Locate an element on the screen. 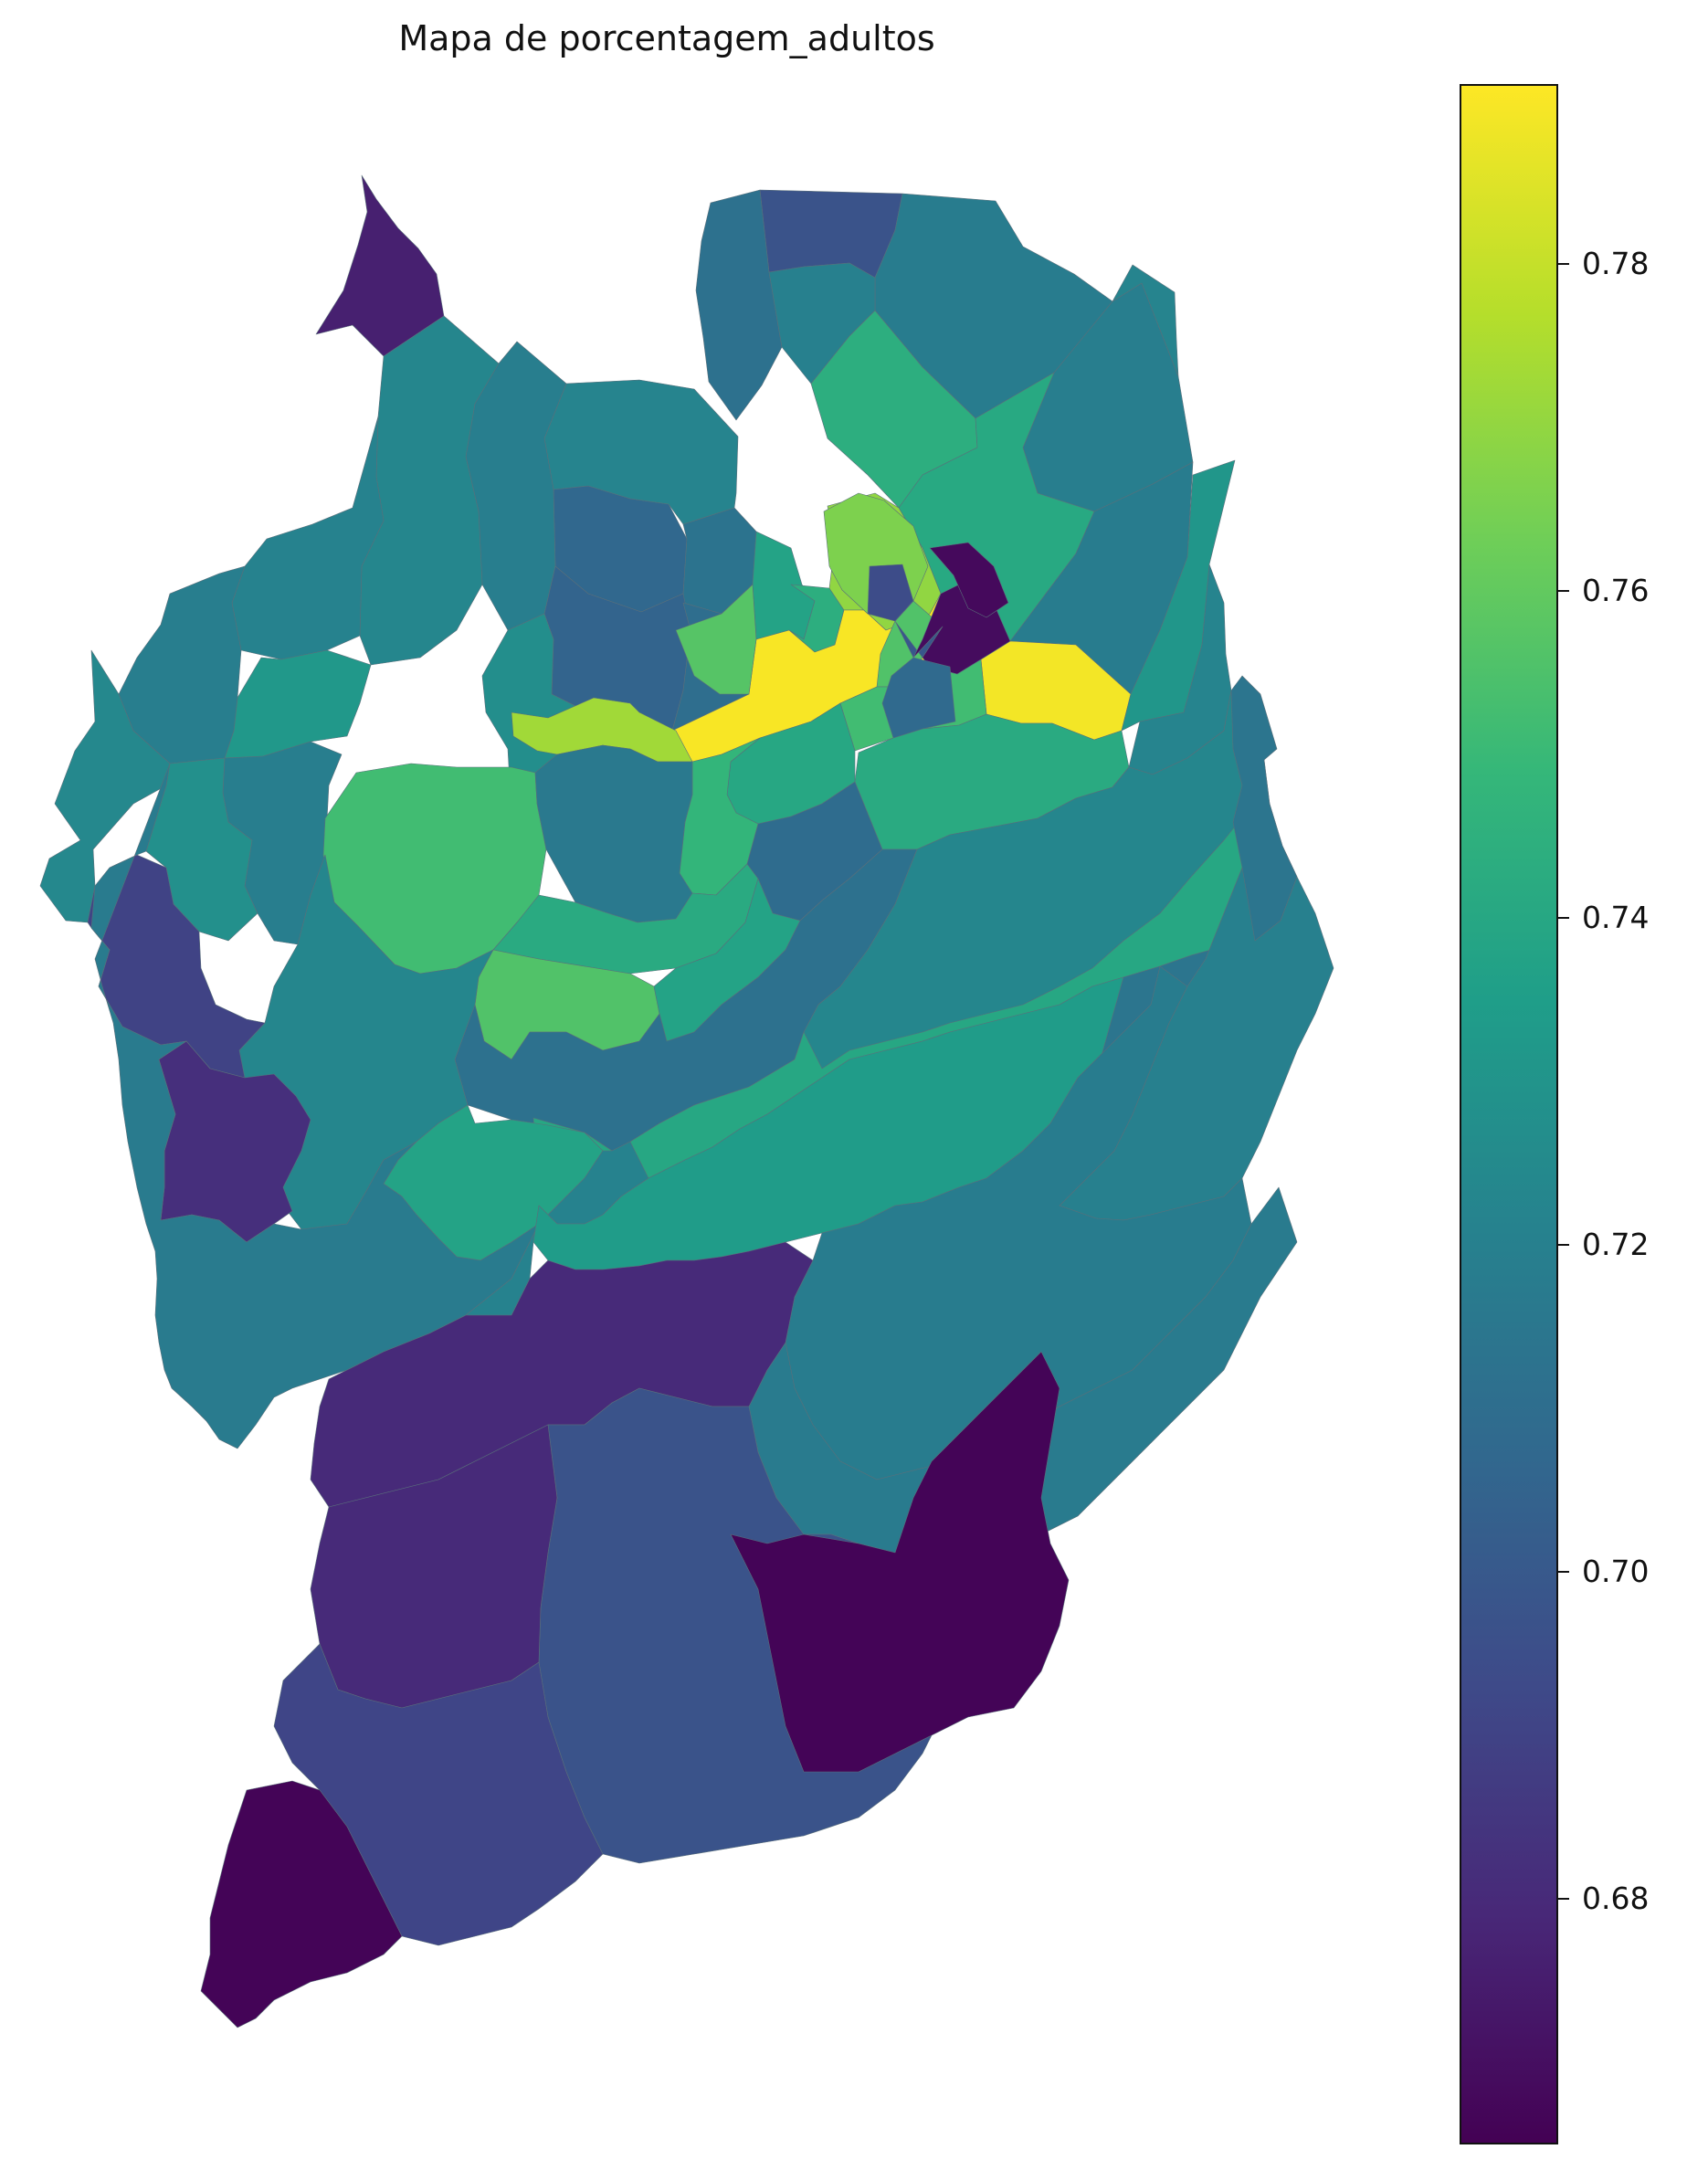 The width and height of the screenshot is (1708, 2160). region-r45 is located at coordinates (918, 698).